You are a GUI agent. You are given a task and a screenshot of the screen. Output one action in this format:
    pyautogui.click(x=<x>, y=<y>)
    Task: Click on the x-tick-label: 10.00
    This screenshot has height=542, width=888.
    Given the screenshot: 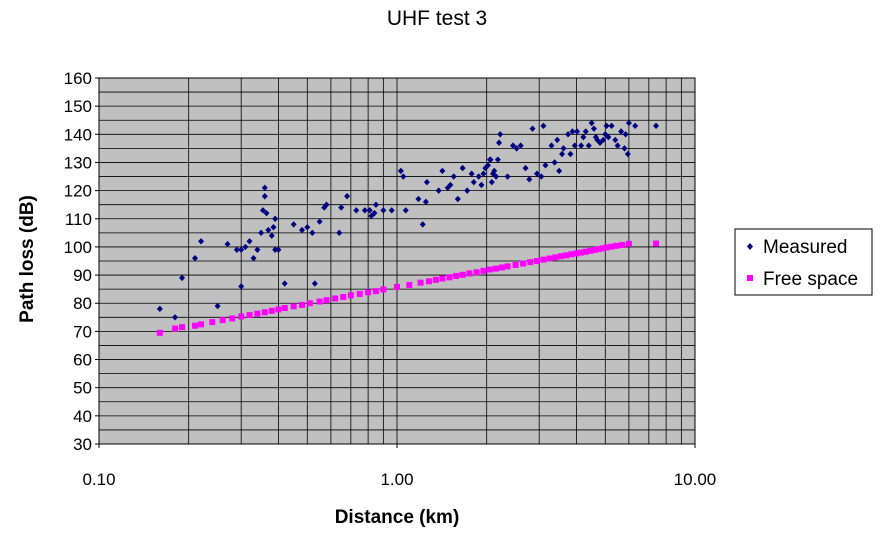 What is the action you would take?
    pyautogui.click(x=695, y=479)
    